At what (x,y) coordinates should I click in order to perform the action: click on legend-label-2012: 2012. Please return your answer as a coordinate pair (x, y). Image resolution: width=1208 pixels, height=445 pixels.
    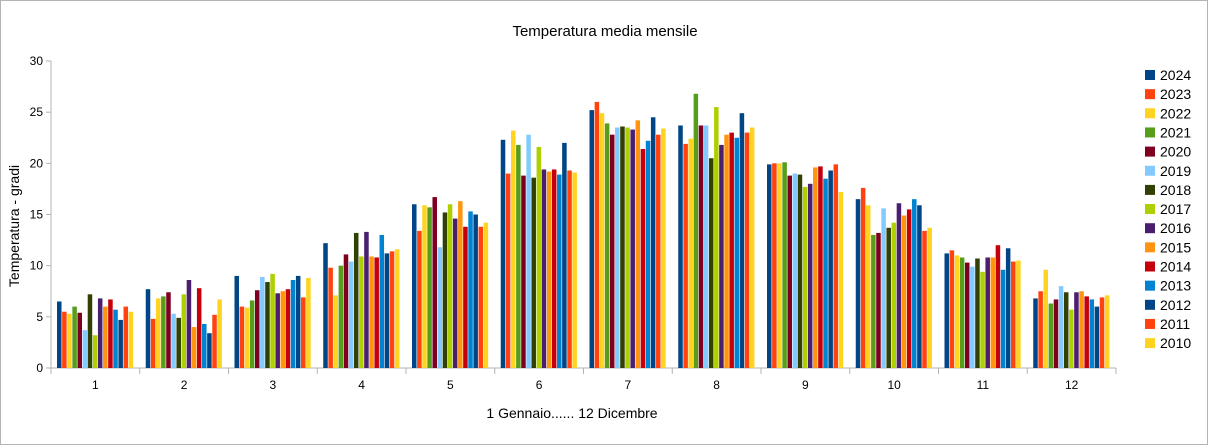
    Looking at the image, I should click on (1175, 305).